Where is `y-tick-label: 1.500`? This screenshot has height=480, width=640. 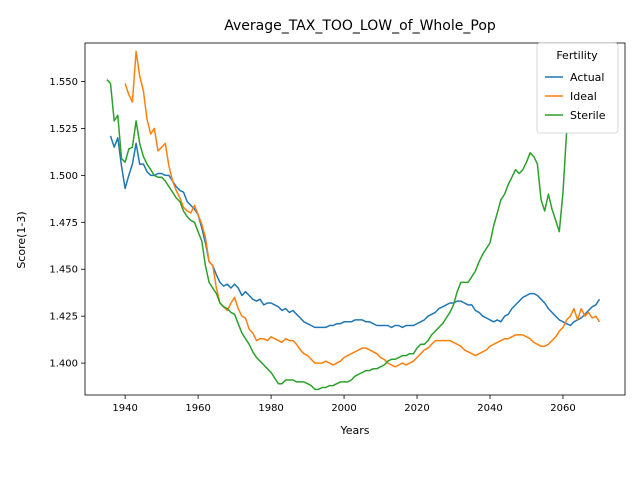
y-tick-label: 1.500 is located at coordinates (63, 176).